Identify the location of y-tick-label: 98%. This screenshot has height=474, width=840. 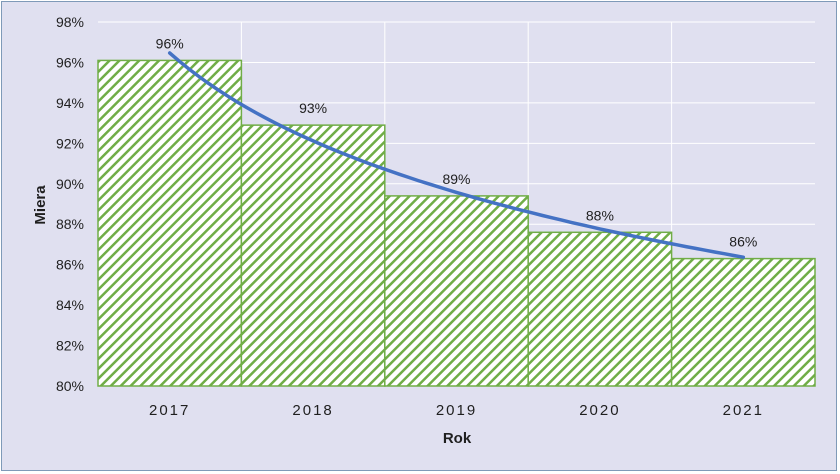
(70, 22).